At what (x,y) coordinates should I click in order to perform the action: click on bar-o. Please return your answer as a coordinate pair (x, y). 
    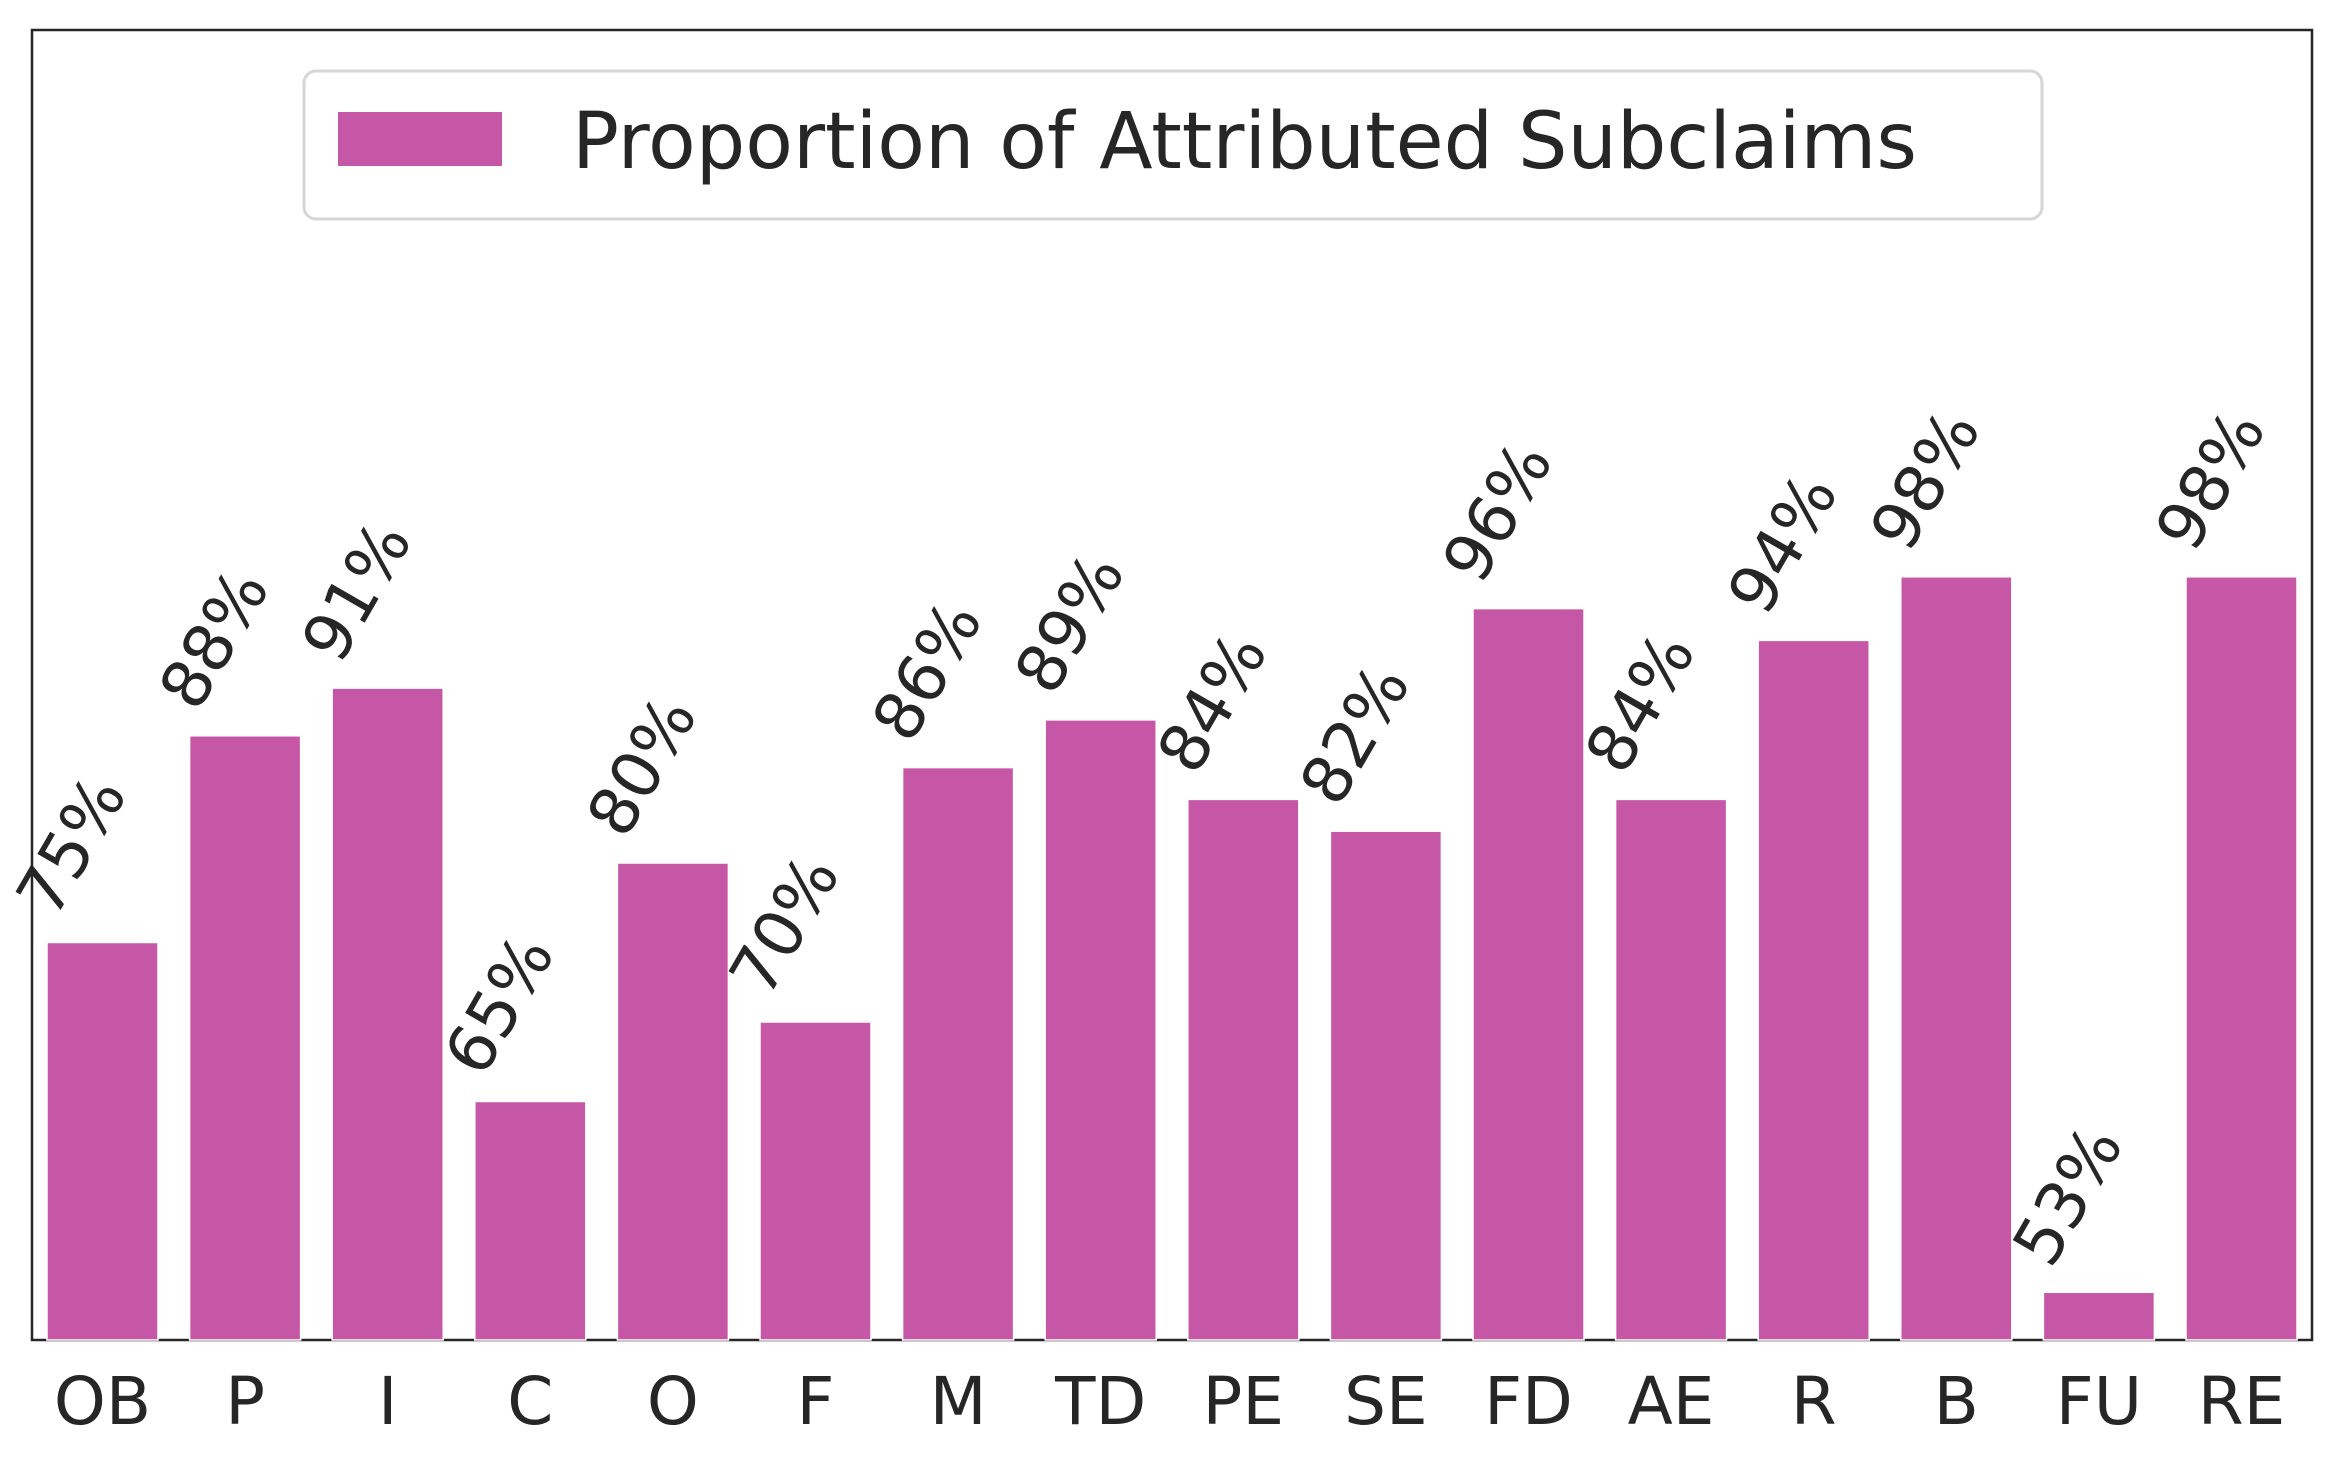
    Looking at the image, I should click on (673, 1101).